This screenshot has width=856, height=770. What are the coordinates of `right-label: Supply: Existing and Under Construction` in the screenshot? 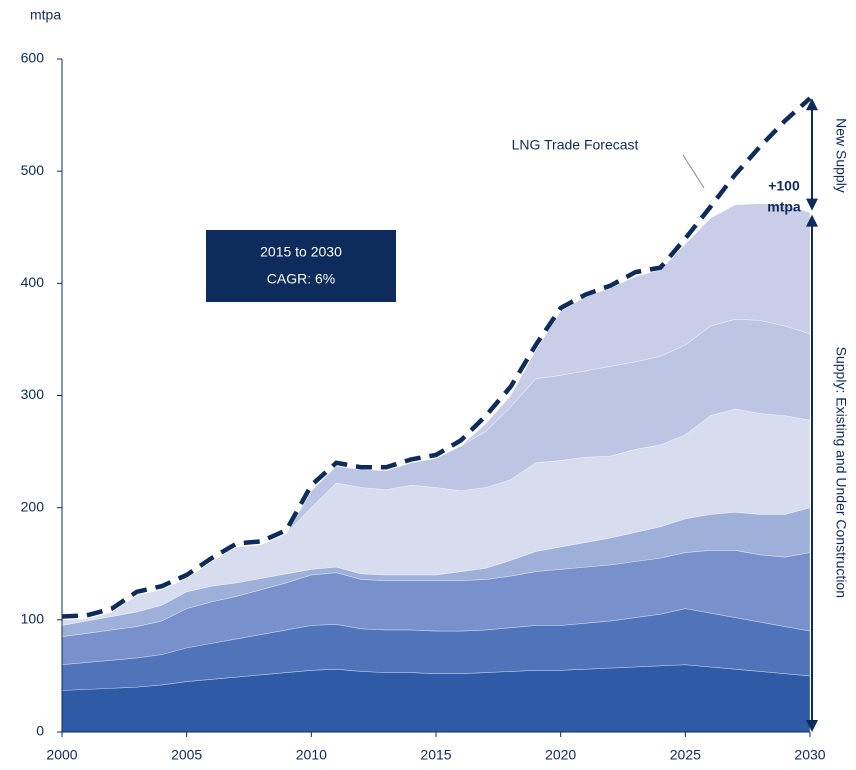 It's located at (841, 472).